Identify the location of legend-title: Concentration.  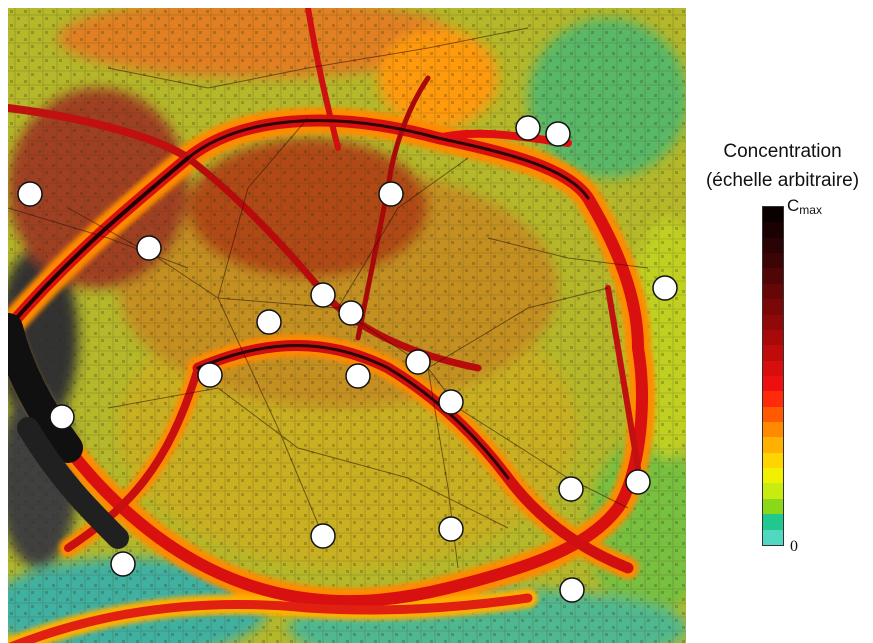
(782, 151).